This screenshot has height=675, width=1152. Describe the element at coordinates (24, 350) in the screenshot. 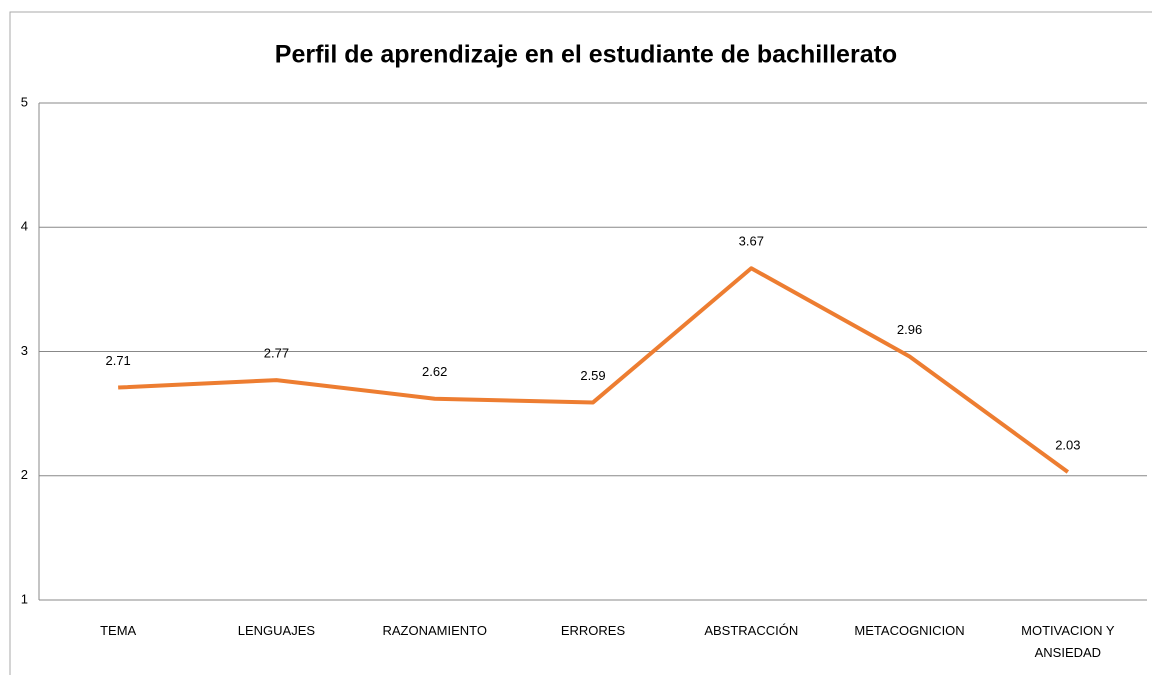

I see `y-tick-label: 3` at that location.